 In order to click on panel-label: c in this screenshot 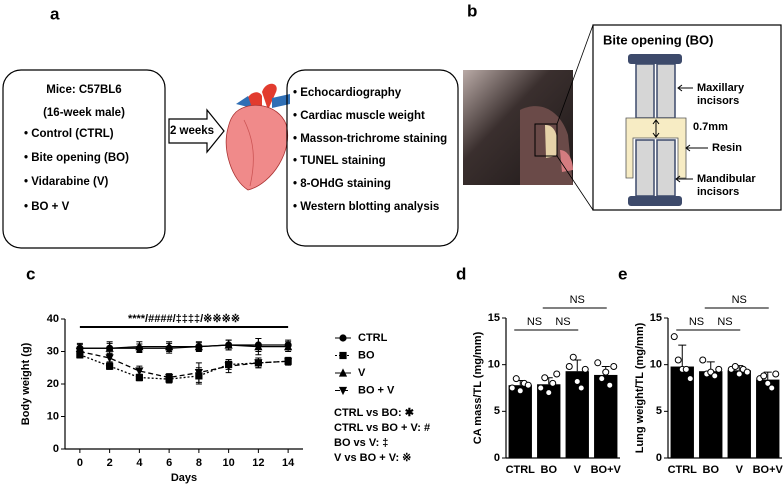, I will do `click(30, 273)`.